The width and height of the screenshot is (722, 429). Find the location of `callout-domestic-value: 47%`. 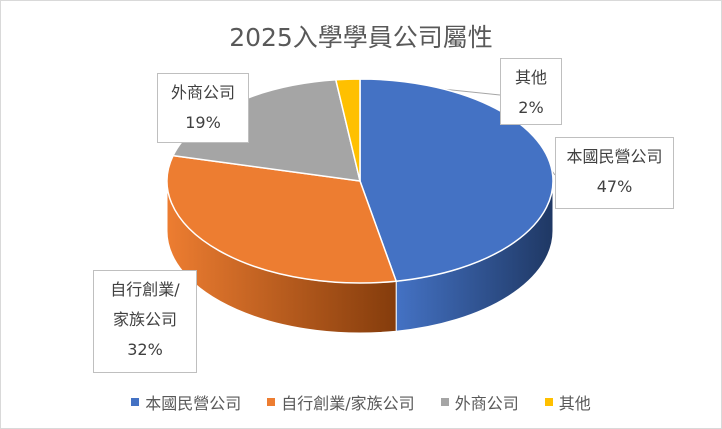

callout-domestic-value: 47% is located at coordinates (614, 186).